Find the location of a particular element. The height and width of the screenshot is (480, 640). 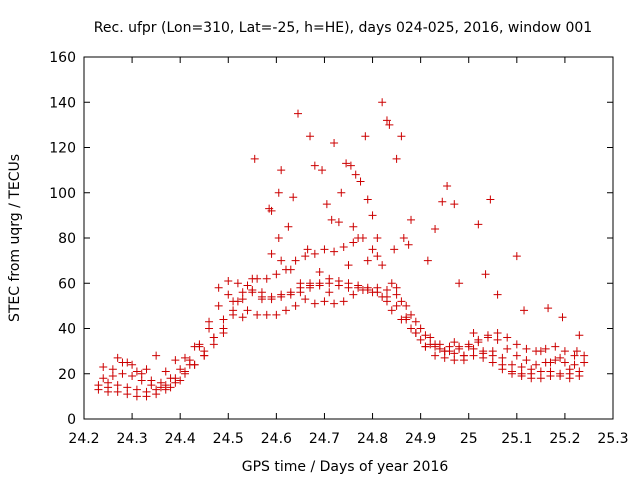

y-tick-label: 160 is located at coordinates (62, 58).